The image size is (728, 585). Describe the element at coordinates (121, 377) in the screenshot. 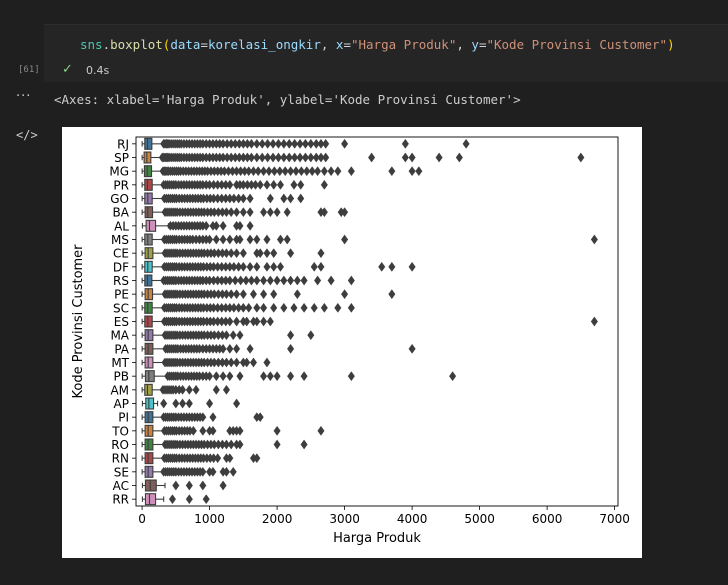

I see `y-tick-label: PB` at that location.